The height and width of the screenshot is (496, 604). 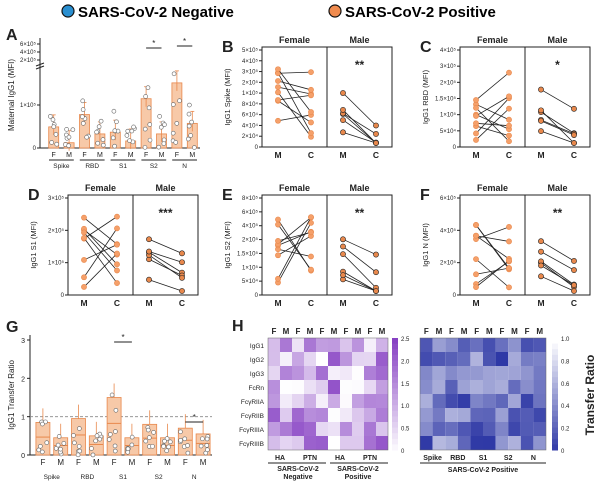 I want to click on y-tick-label: 1.5×10⁵, so click(x=446, y=99).